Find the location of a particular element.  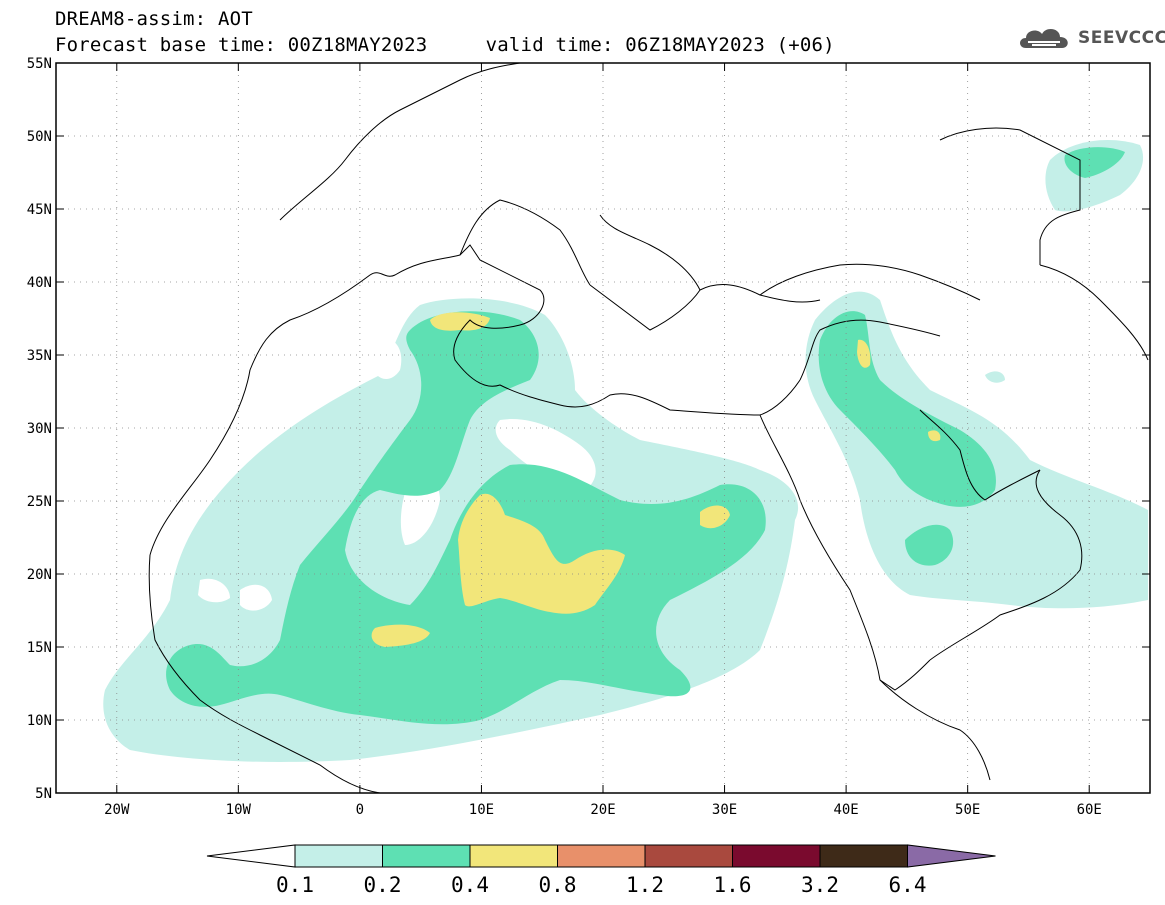

logo-text: SEEVCCC is located at coordinates (1121, 38).